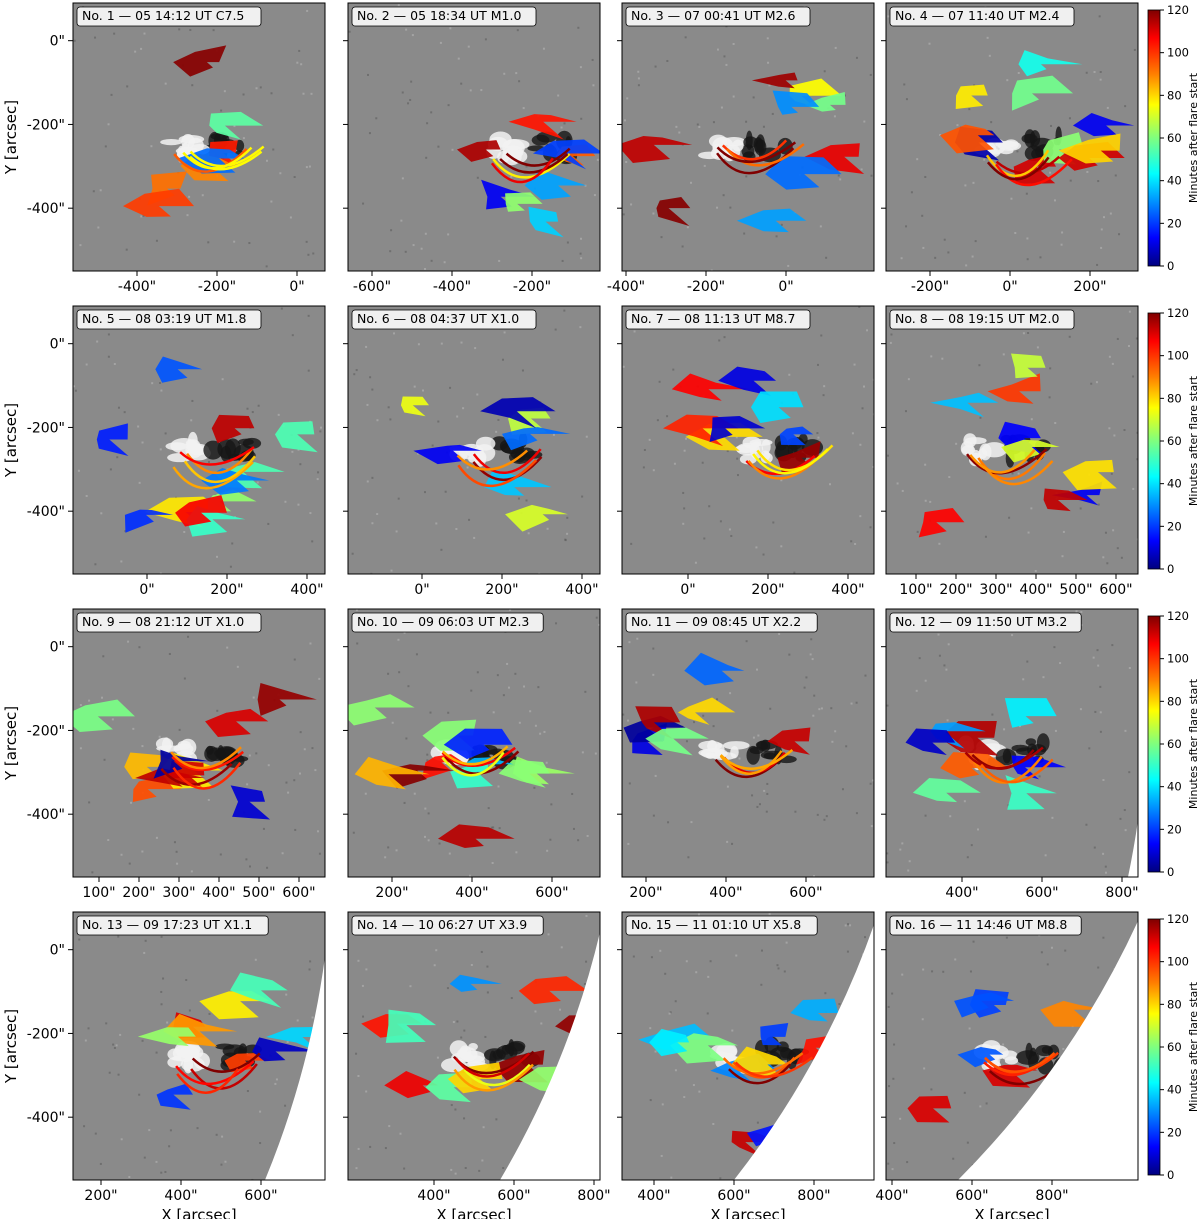 This screenshot has height=1219, width=1200. What do you see at coordinates (46, 815) in the screenshot?
I see `y-tick-label: -400"` at bounding box center [46, 815].